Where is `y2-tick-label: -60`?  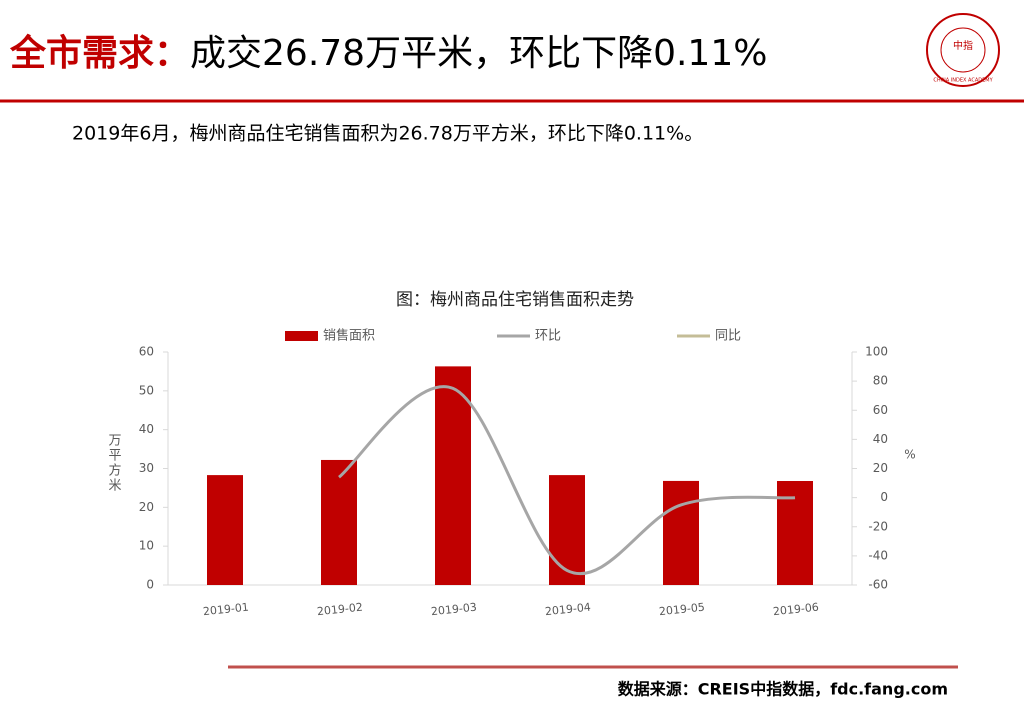
y2-tick-label: -60 is located at coordinates (878, 585).